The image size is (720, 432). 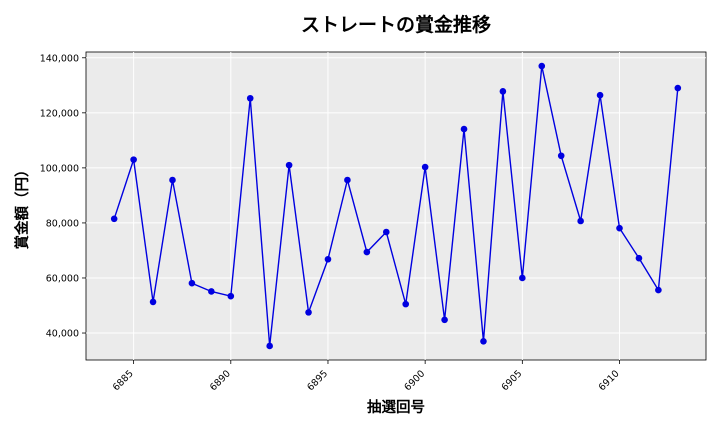 I want to click on chart-title: ストレートの賞金推移, so click(x=396, y=24).